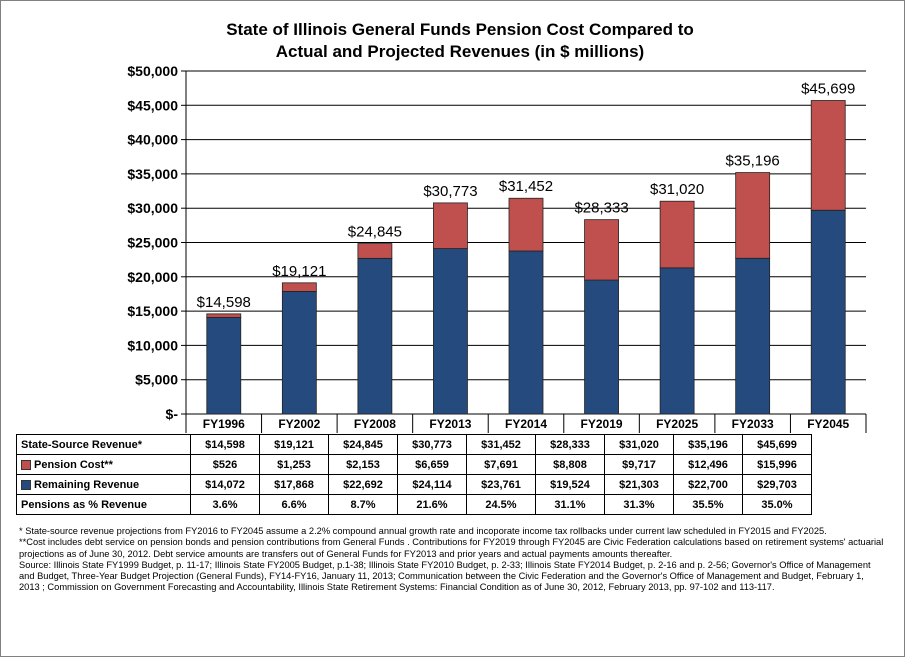 The width and height of the screenshot is (905, 657). What do you see at coordinates (777, 504) in the screenshot?
I see `table-cell: 35.0%` at bounding box center [777, 504].